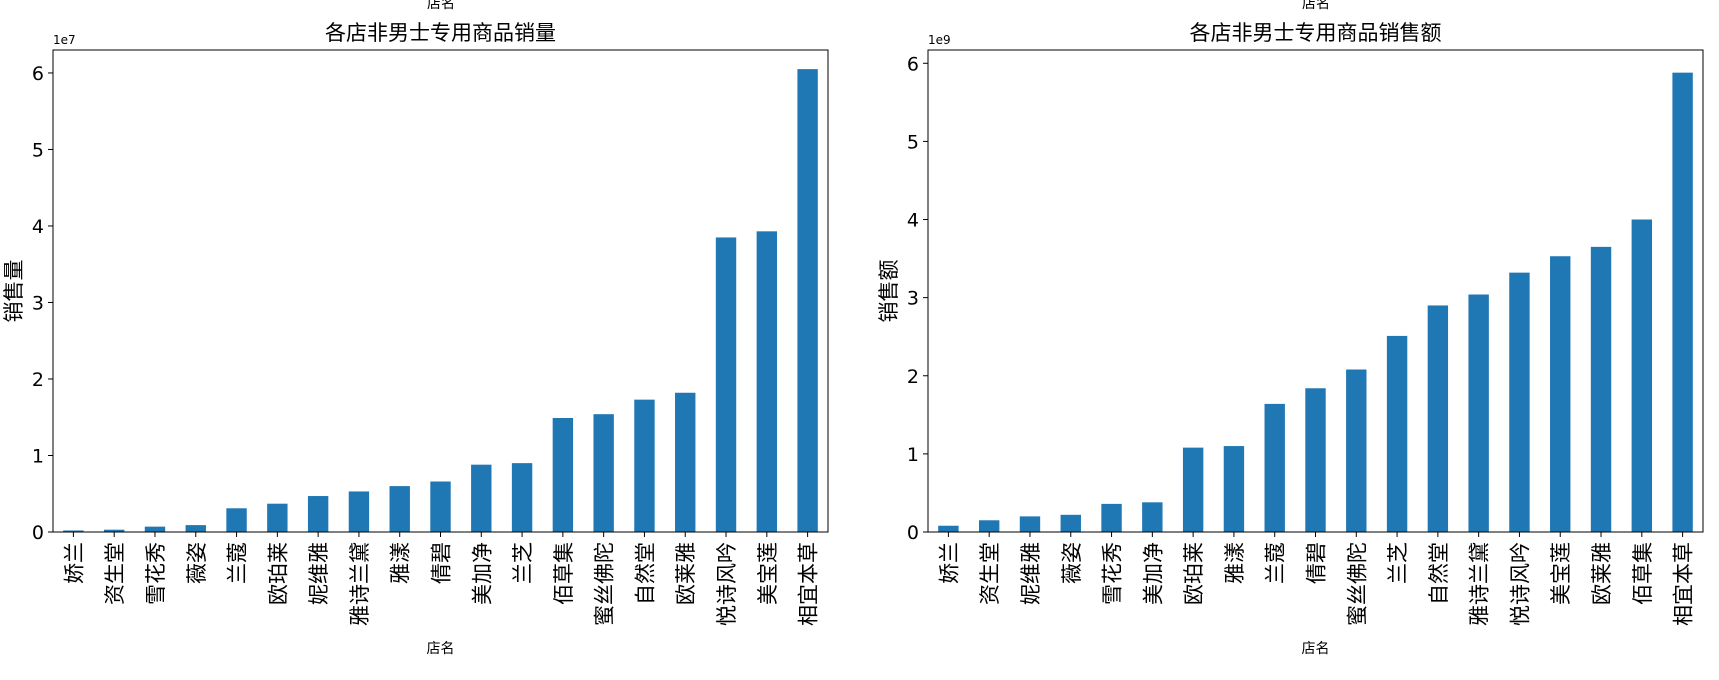  Describe the element at coordinates (1316, 33) in the screenshot. I see `chart-title: 各店非男士专用商品销售额` at that location.